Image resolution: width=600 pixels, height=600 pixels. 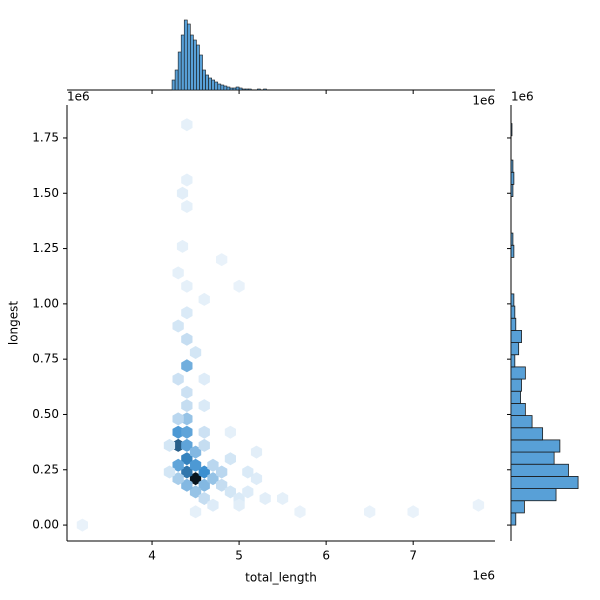 What do you see at coordinates (45, 469) in the screenshot?
I see `y-tick-label: 0.25` at bounding box center [45, 469].